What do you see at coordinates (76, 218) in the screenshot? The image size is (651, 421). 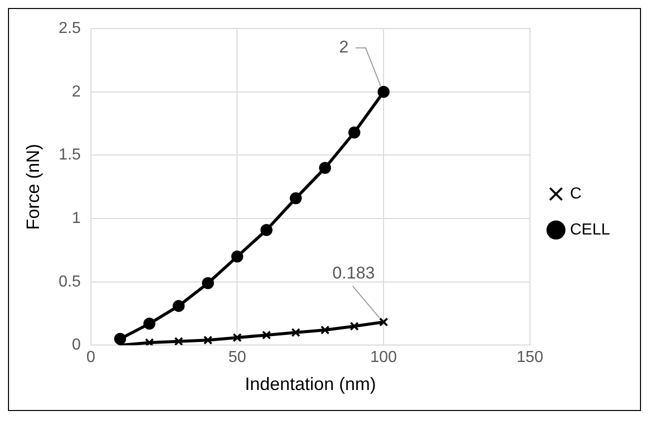 I see `y-tick-label: 1` at bounding box center [76, 218].